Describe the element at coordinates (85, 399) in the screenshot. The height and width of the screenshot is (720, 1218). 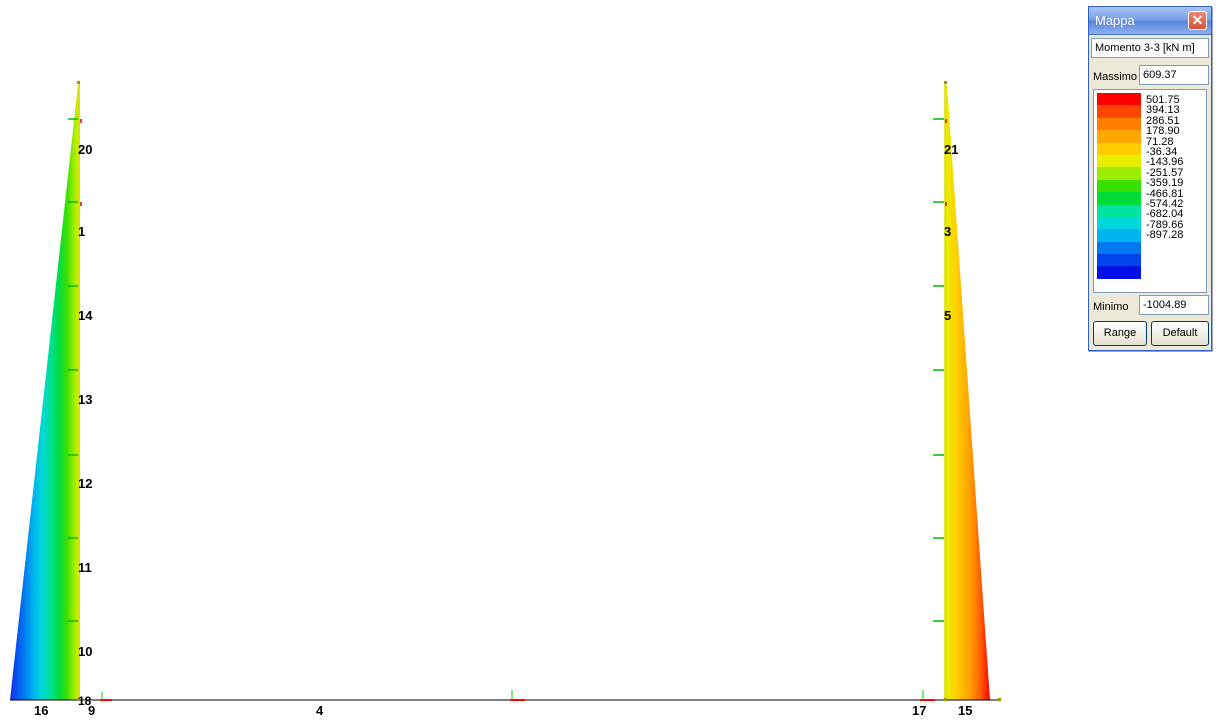
I see `node-label-13: 13` at that location.